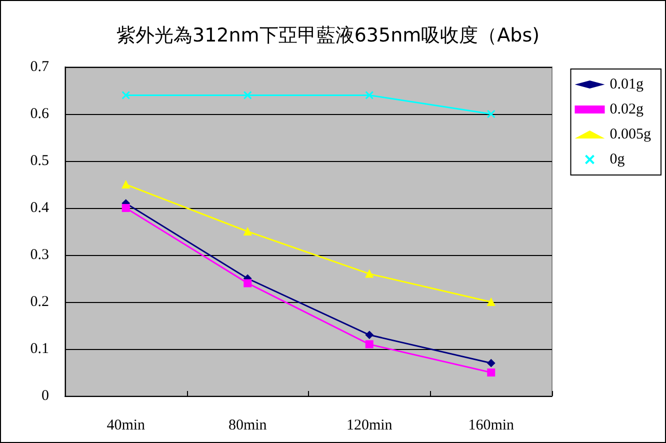  What do you see at coordinates (39, 255) in the screenshot?
I see `y-tick-label: 0.3` at bounding box center [39, 255].